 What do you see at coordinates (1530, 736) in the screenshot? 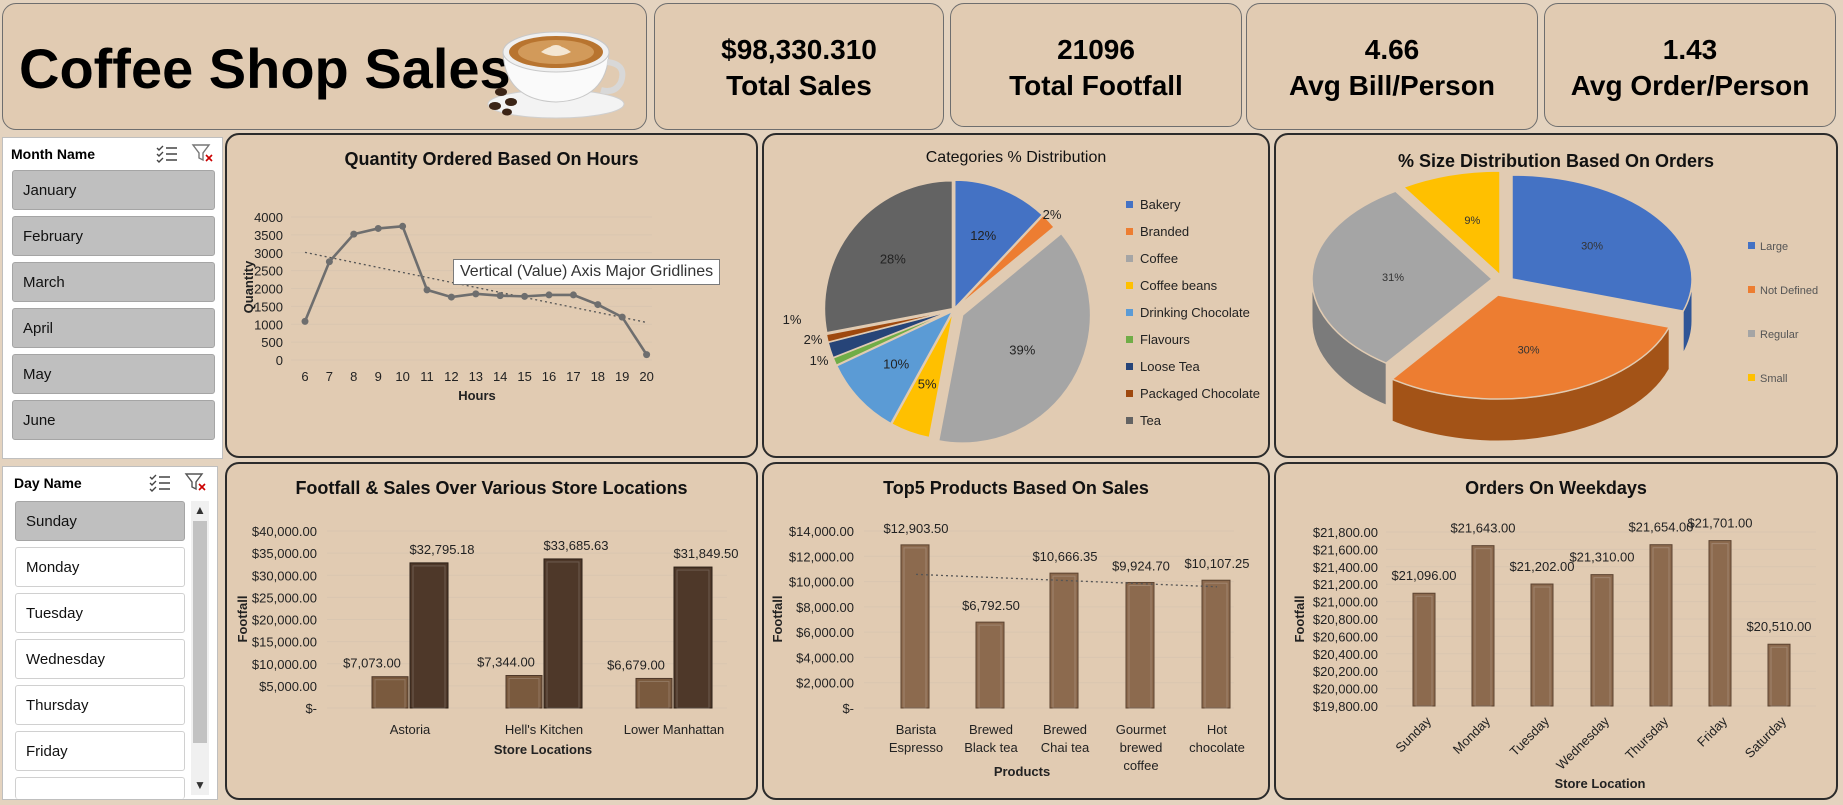
I see `x-tick-label: Tuesday` at bounding box center [1530, 736].